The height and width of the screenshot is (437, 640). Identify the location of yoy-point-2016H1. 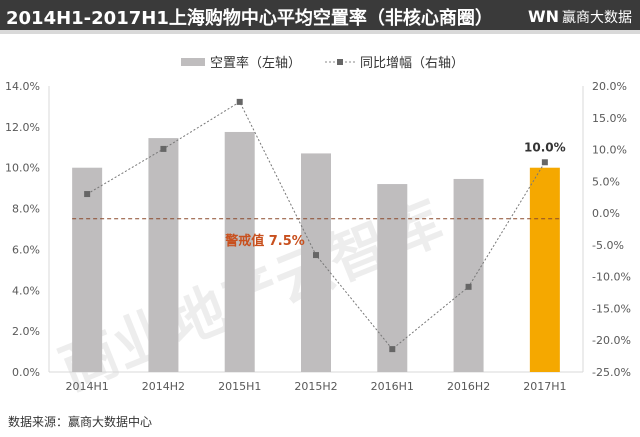
(392, 349).